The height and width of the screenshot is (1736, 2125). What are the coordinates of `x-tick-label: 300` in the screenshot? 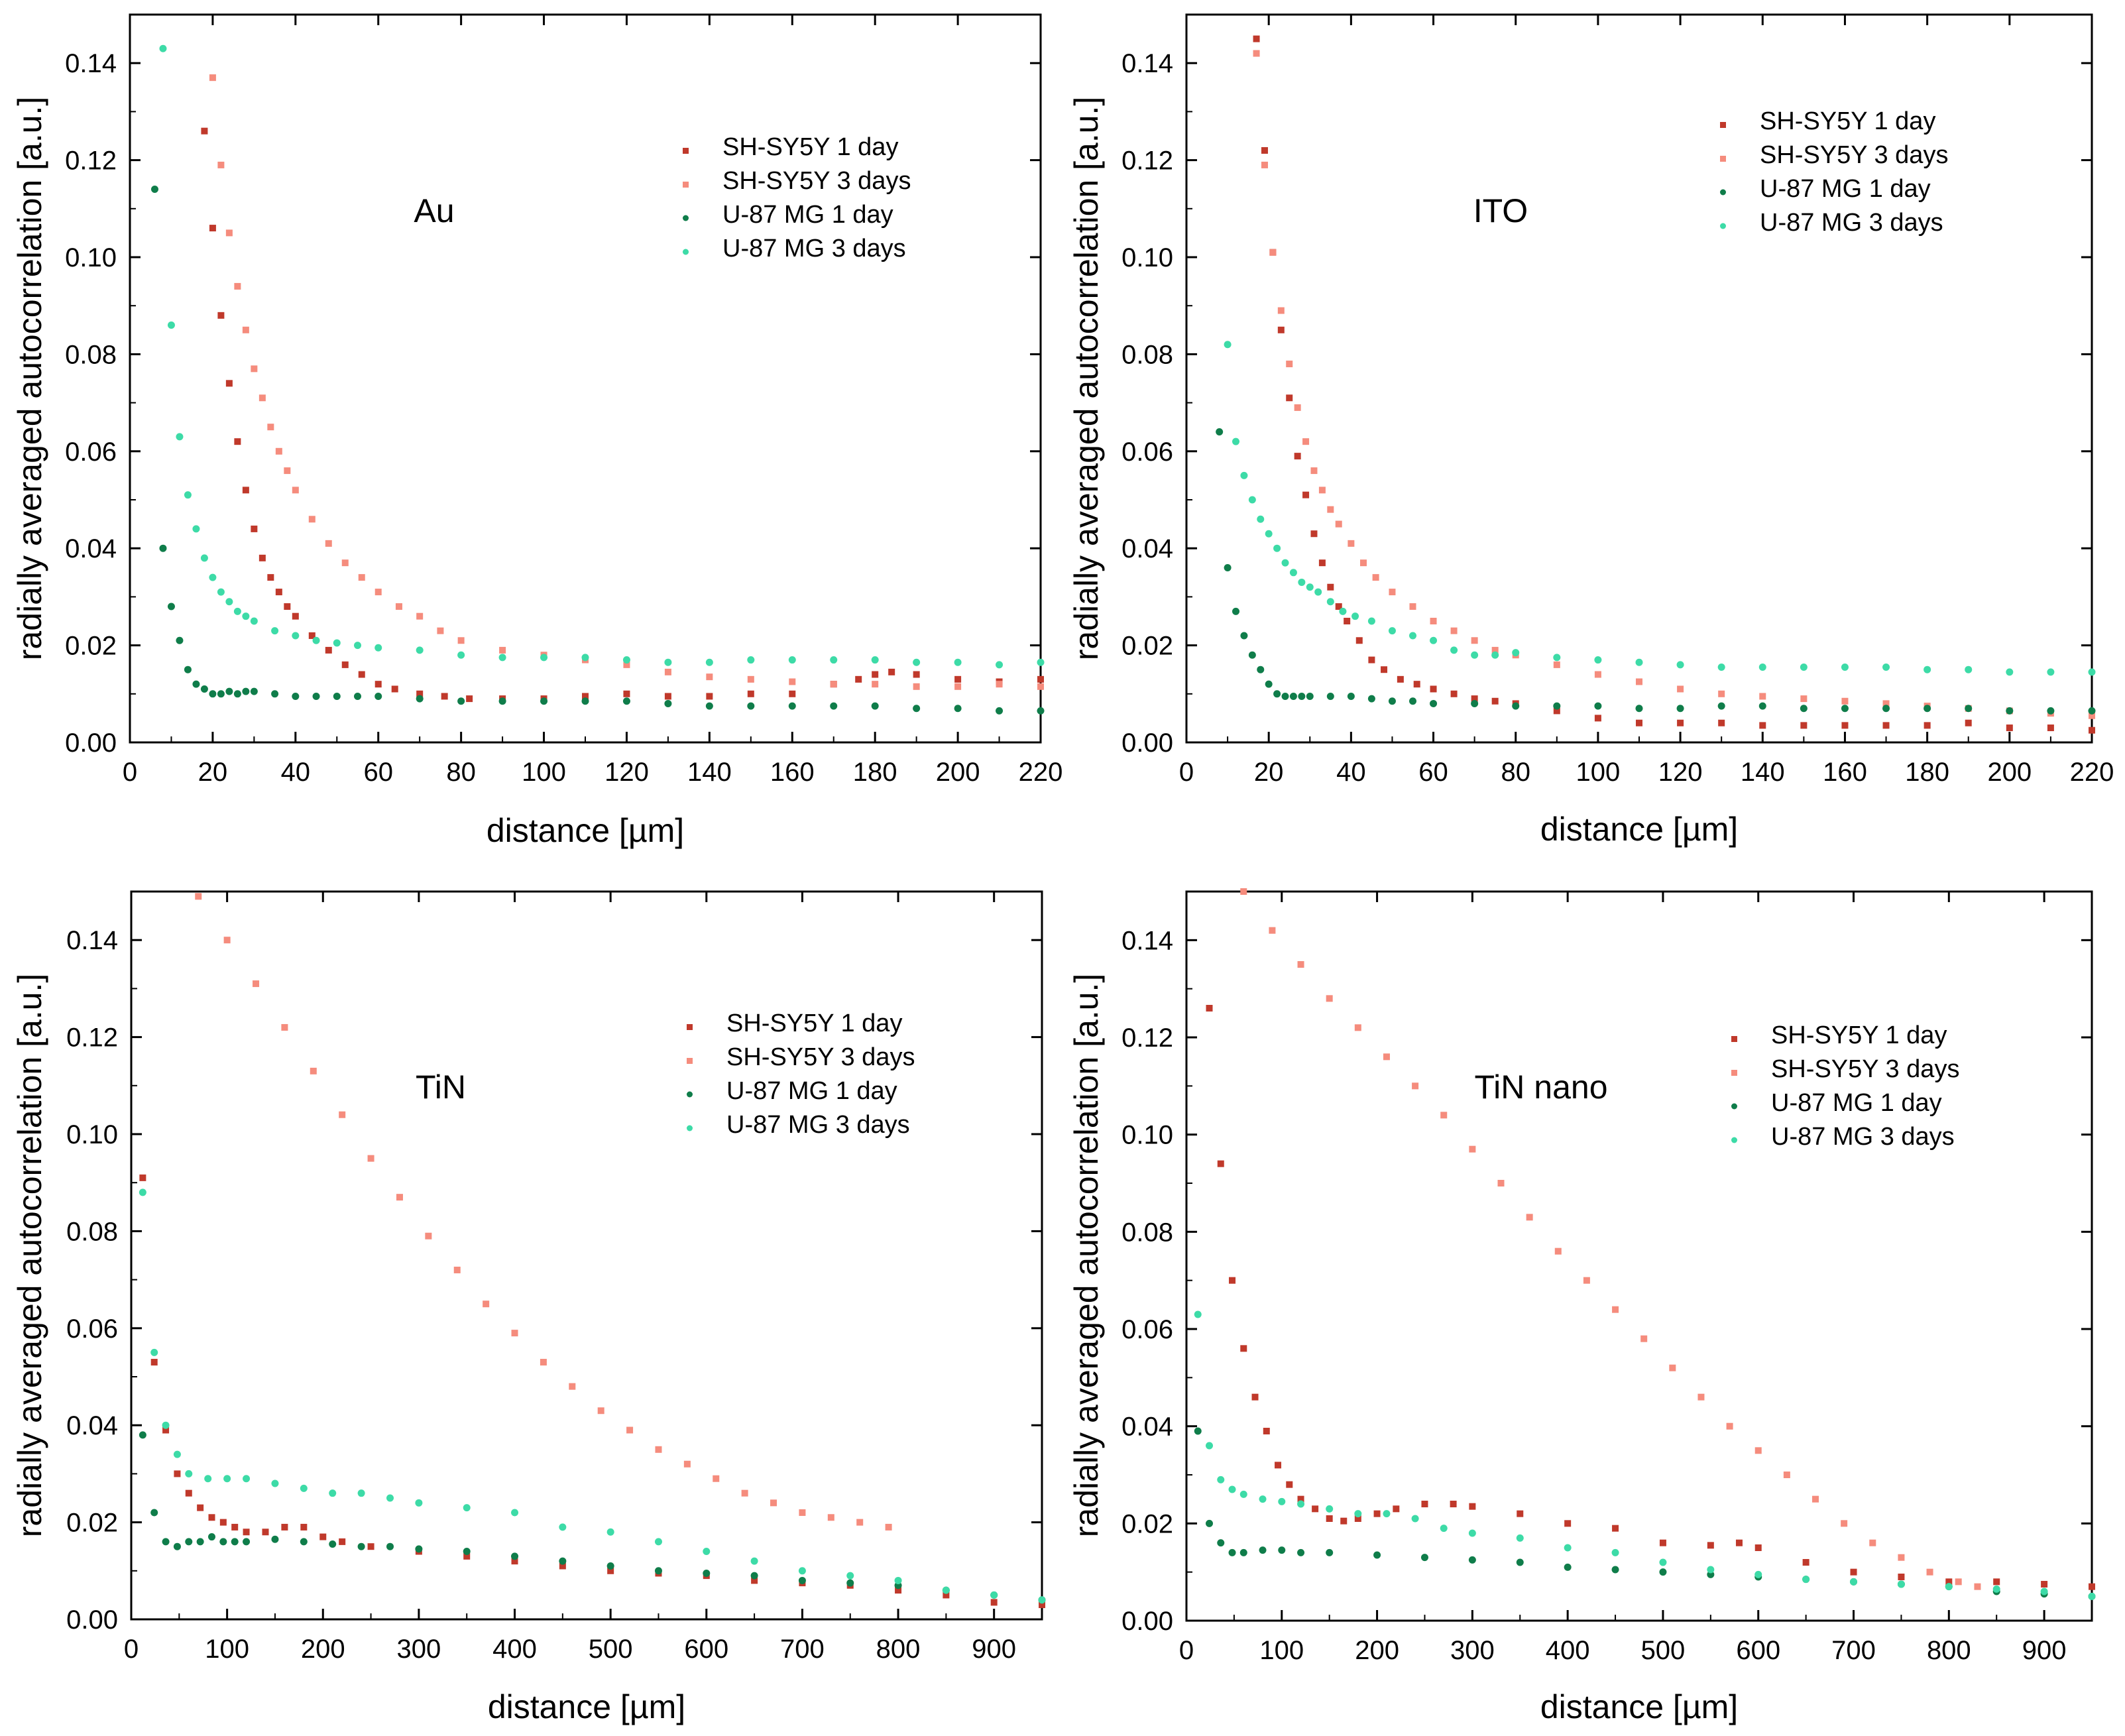 It's located at (419, 1649).